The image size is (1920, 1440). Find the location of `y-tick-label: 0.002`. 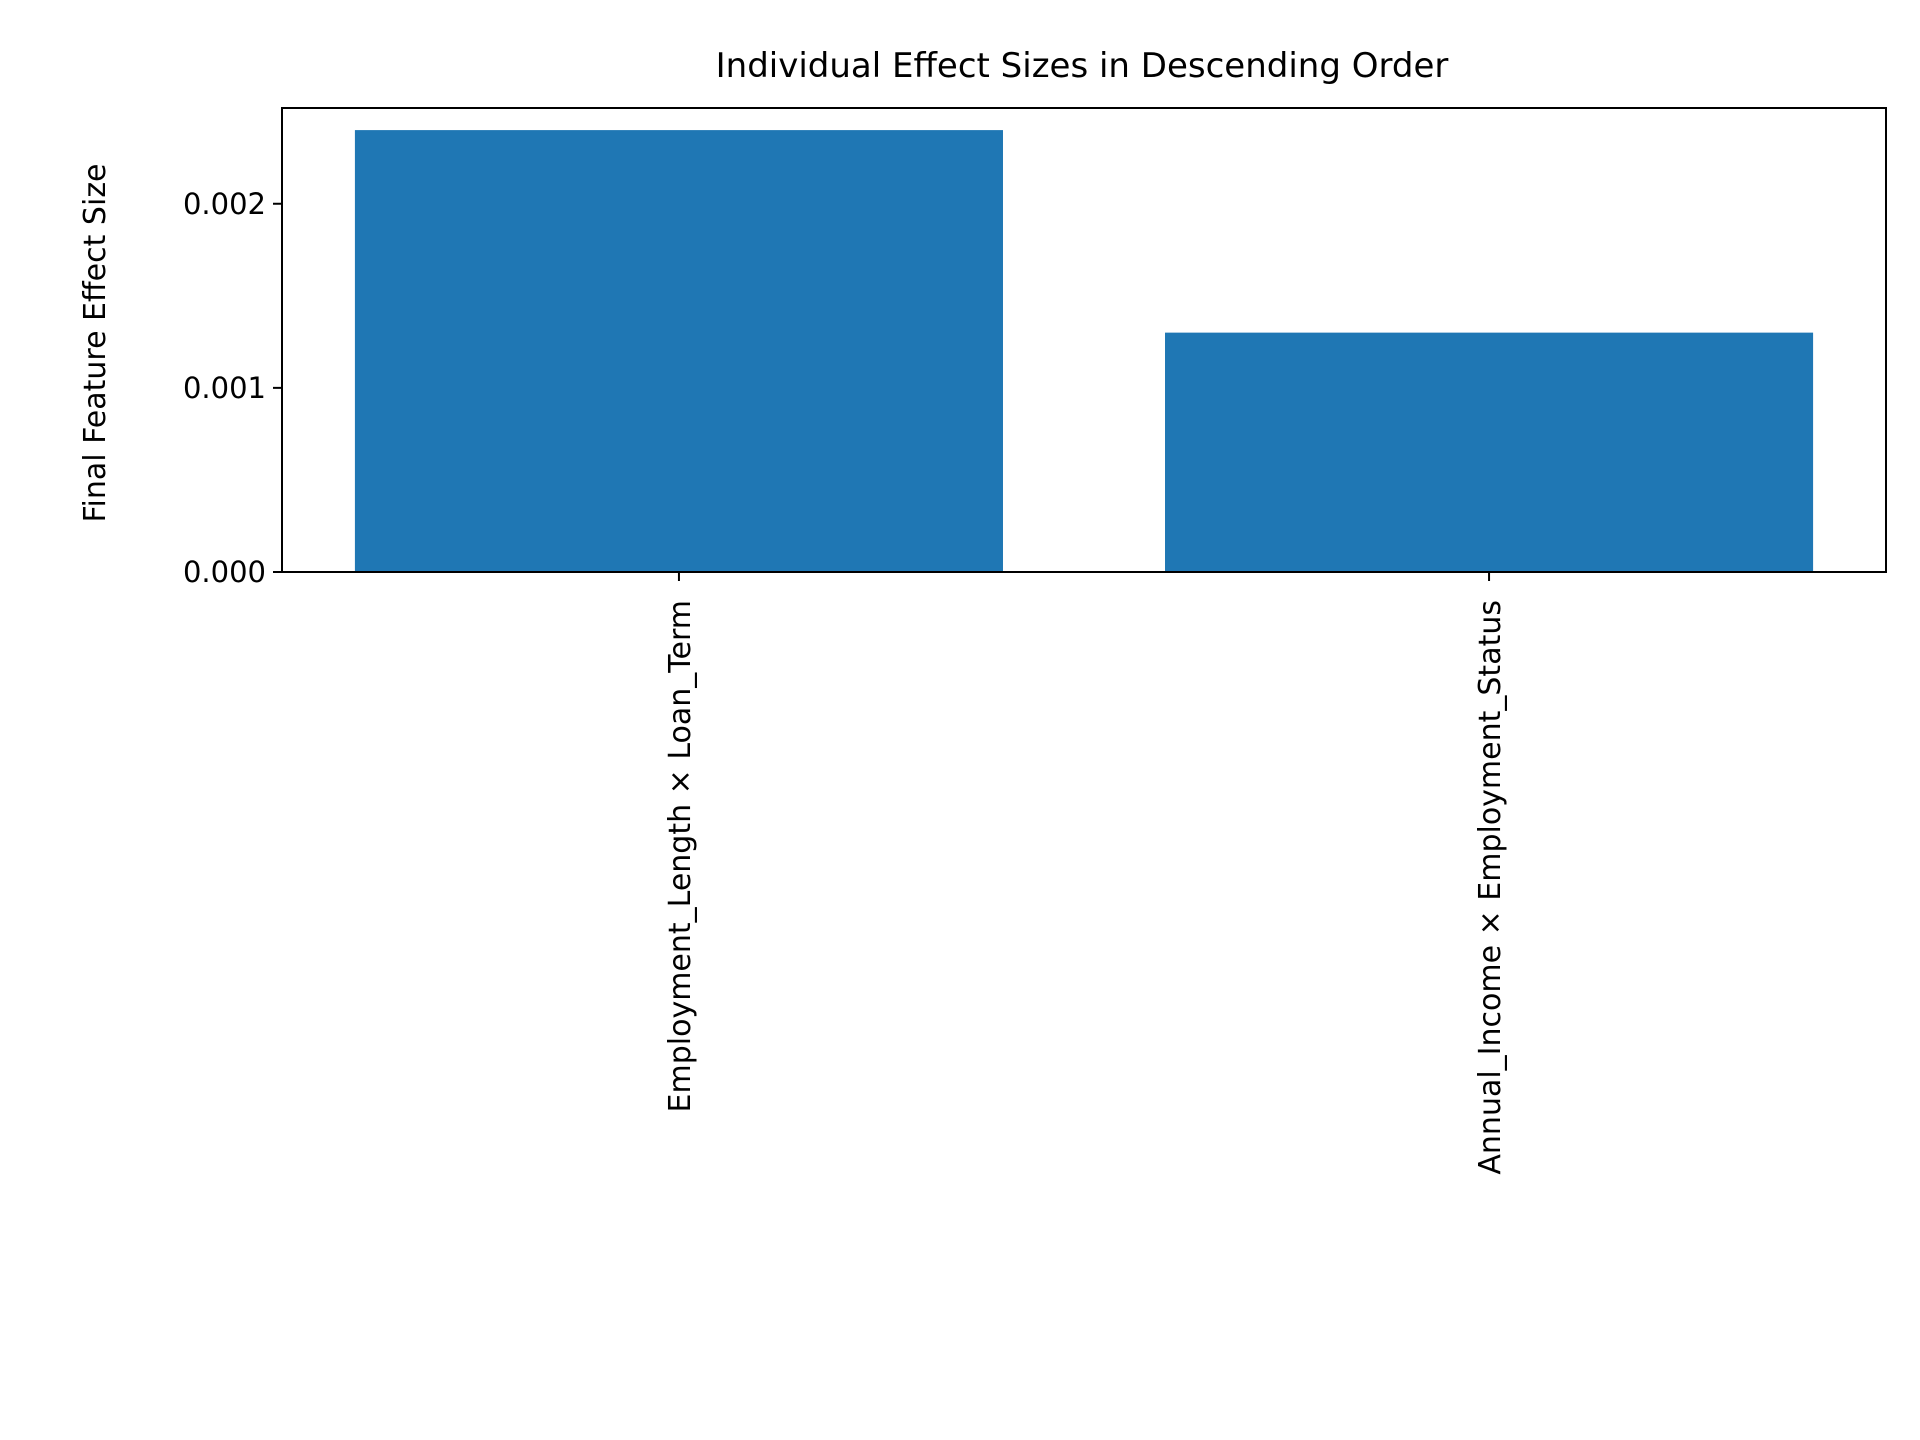

y-tick-label: 0.002 is located at coordinates (224, 204).